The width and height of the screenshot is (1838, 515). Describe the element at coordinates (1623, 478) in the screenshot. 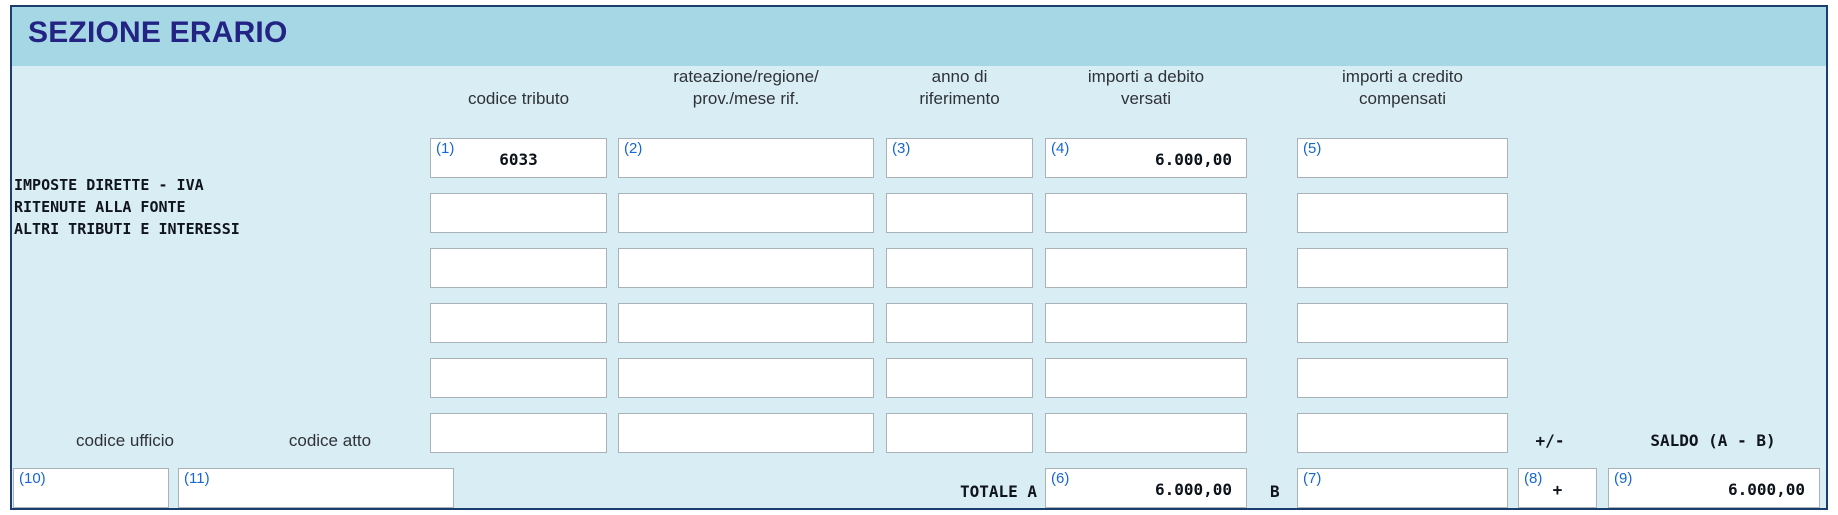

I see `field-number: (9)` at that location.